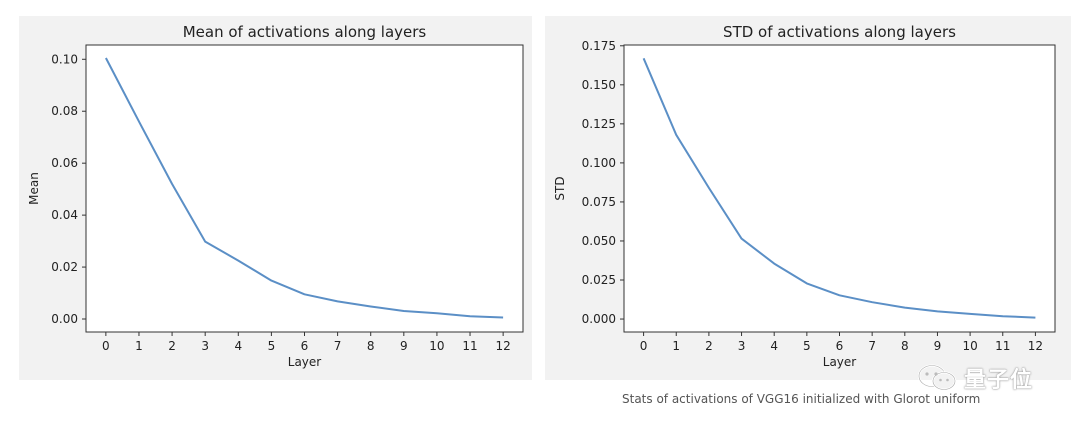 The image size is (1080, 424). Describe the element at coordinates (305, 32) in the screenshot. I see `chart-title: Mean of activations along layers` at that location.